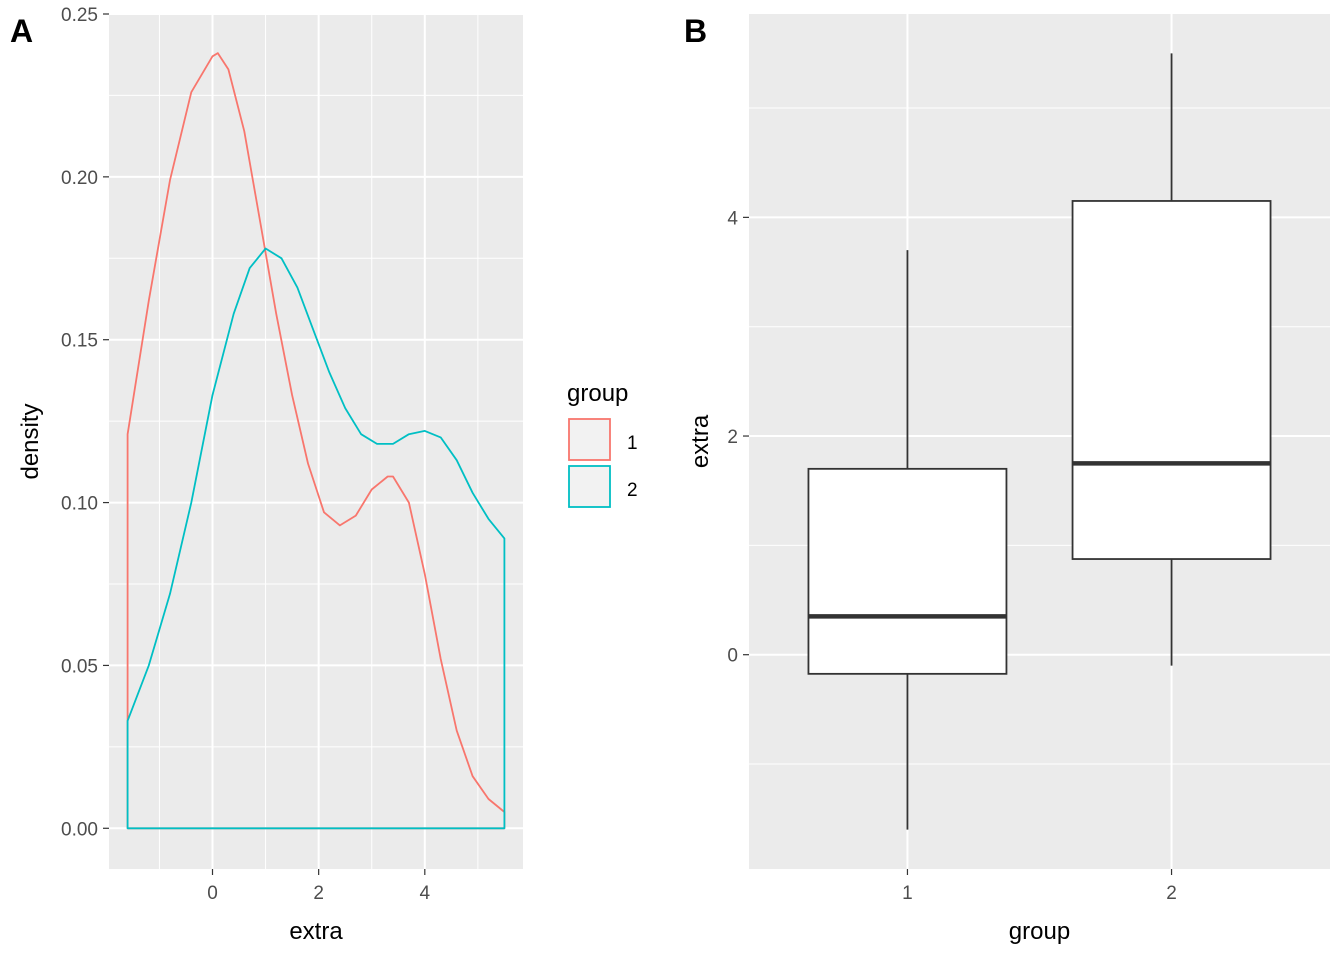  I want to click on density-x-axis-title: extra, so click(316, 931).